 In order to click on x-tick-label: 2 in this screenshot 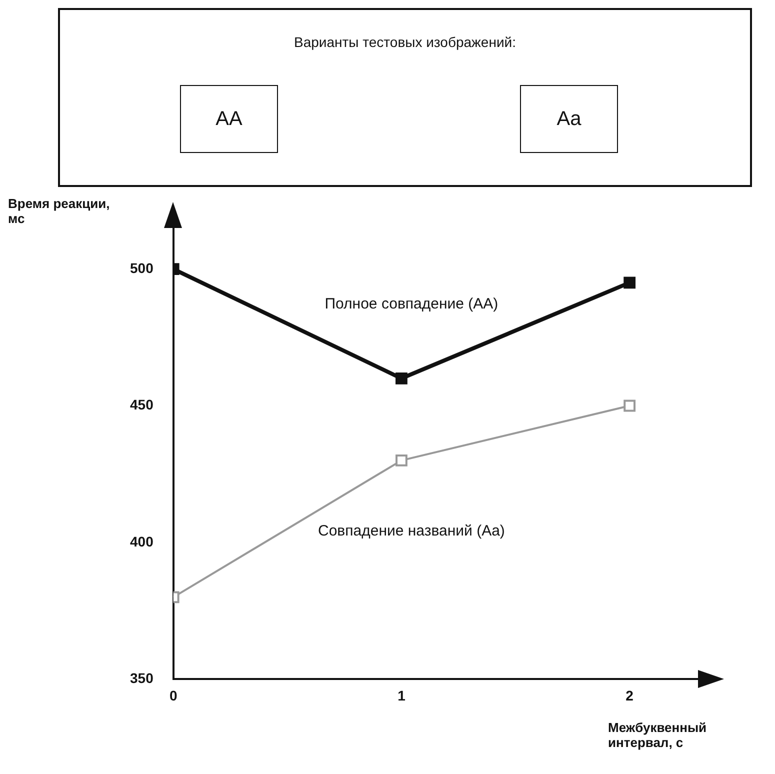, I will do `click(630, 695)`.